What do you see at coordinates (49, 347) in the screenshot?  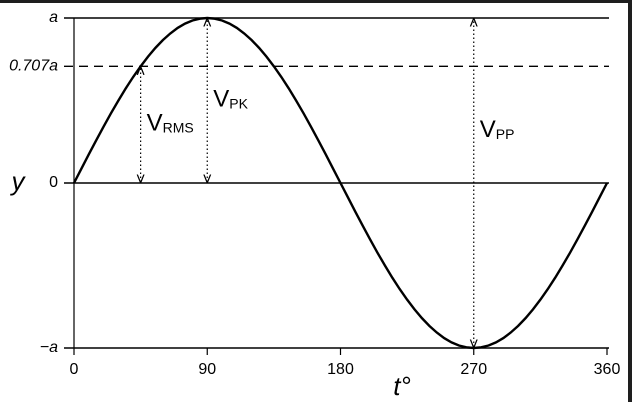 I see `y-tick-label: −a` at bounding box center [49, 347].